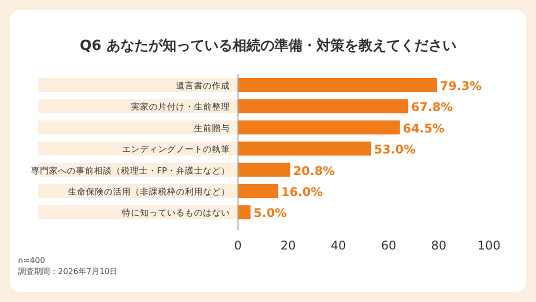 The height and width of the screenshot is (302, 536). Describe the element at coordinates (149, 192) in the screenshot. I see `y-tick-label: 生命保険の活用（非課税枠の利用など）` at that location.